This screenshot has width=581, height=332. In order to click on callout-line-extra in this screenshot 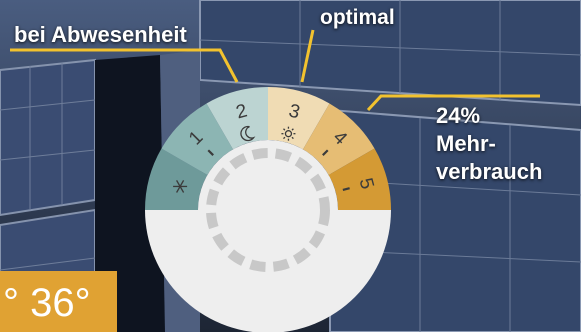, I will do `click(453, 103)`.